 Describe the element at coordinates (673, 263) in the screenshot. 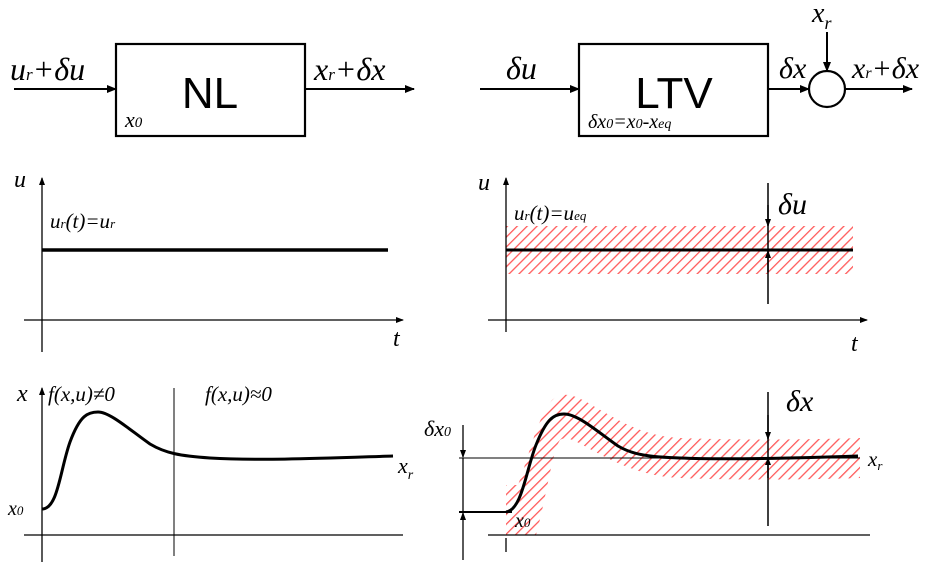

I see `input-plot-ltv: u t ur(t)=ueq δu` at that location.